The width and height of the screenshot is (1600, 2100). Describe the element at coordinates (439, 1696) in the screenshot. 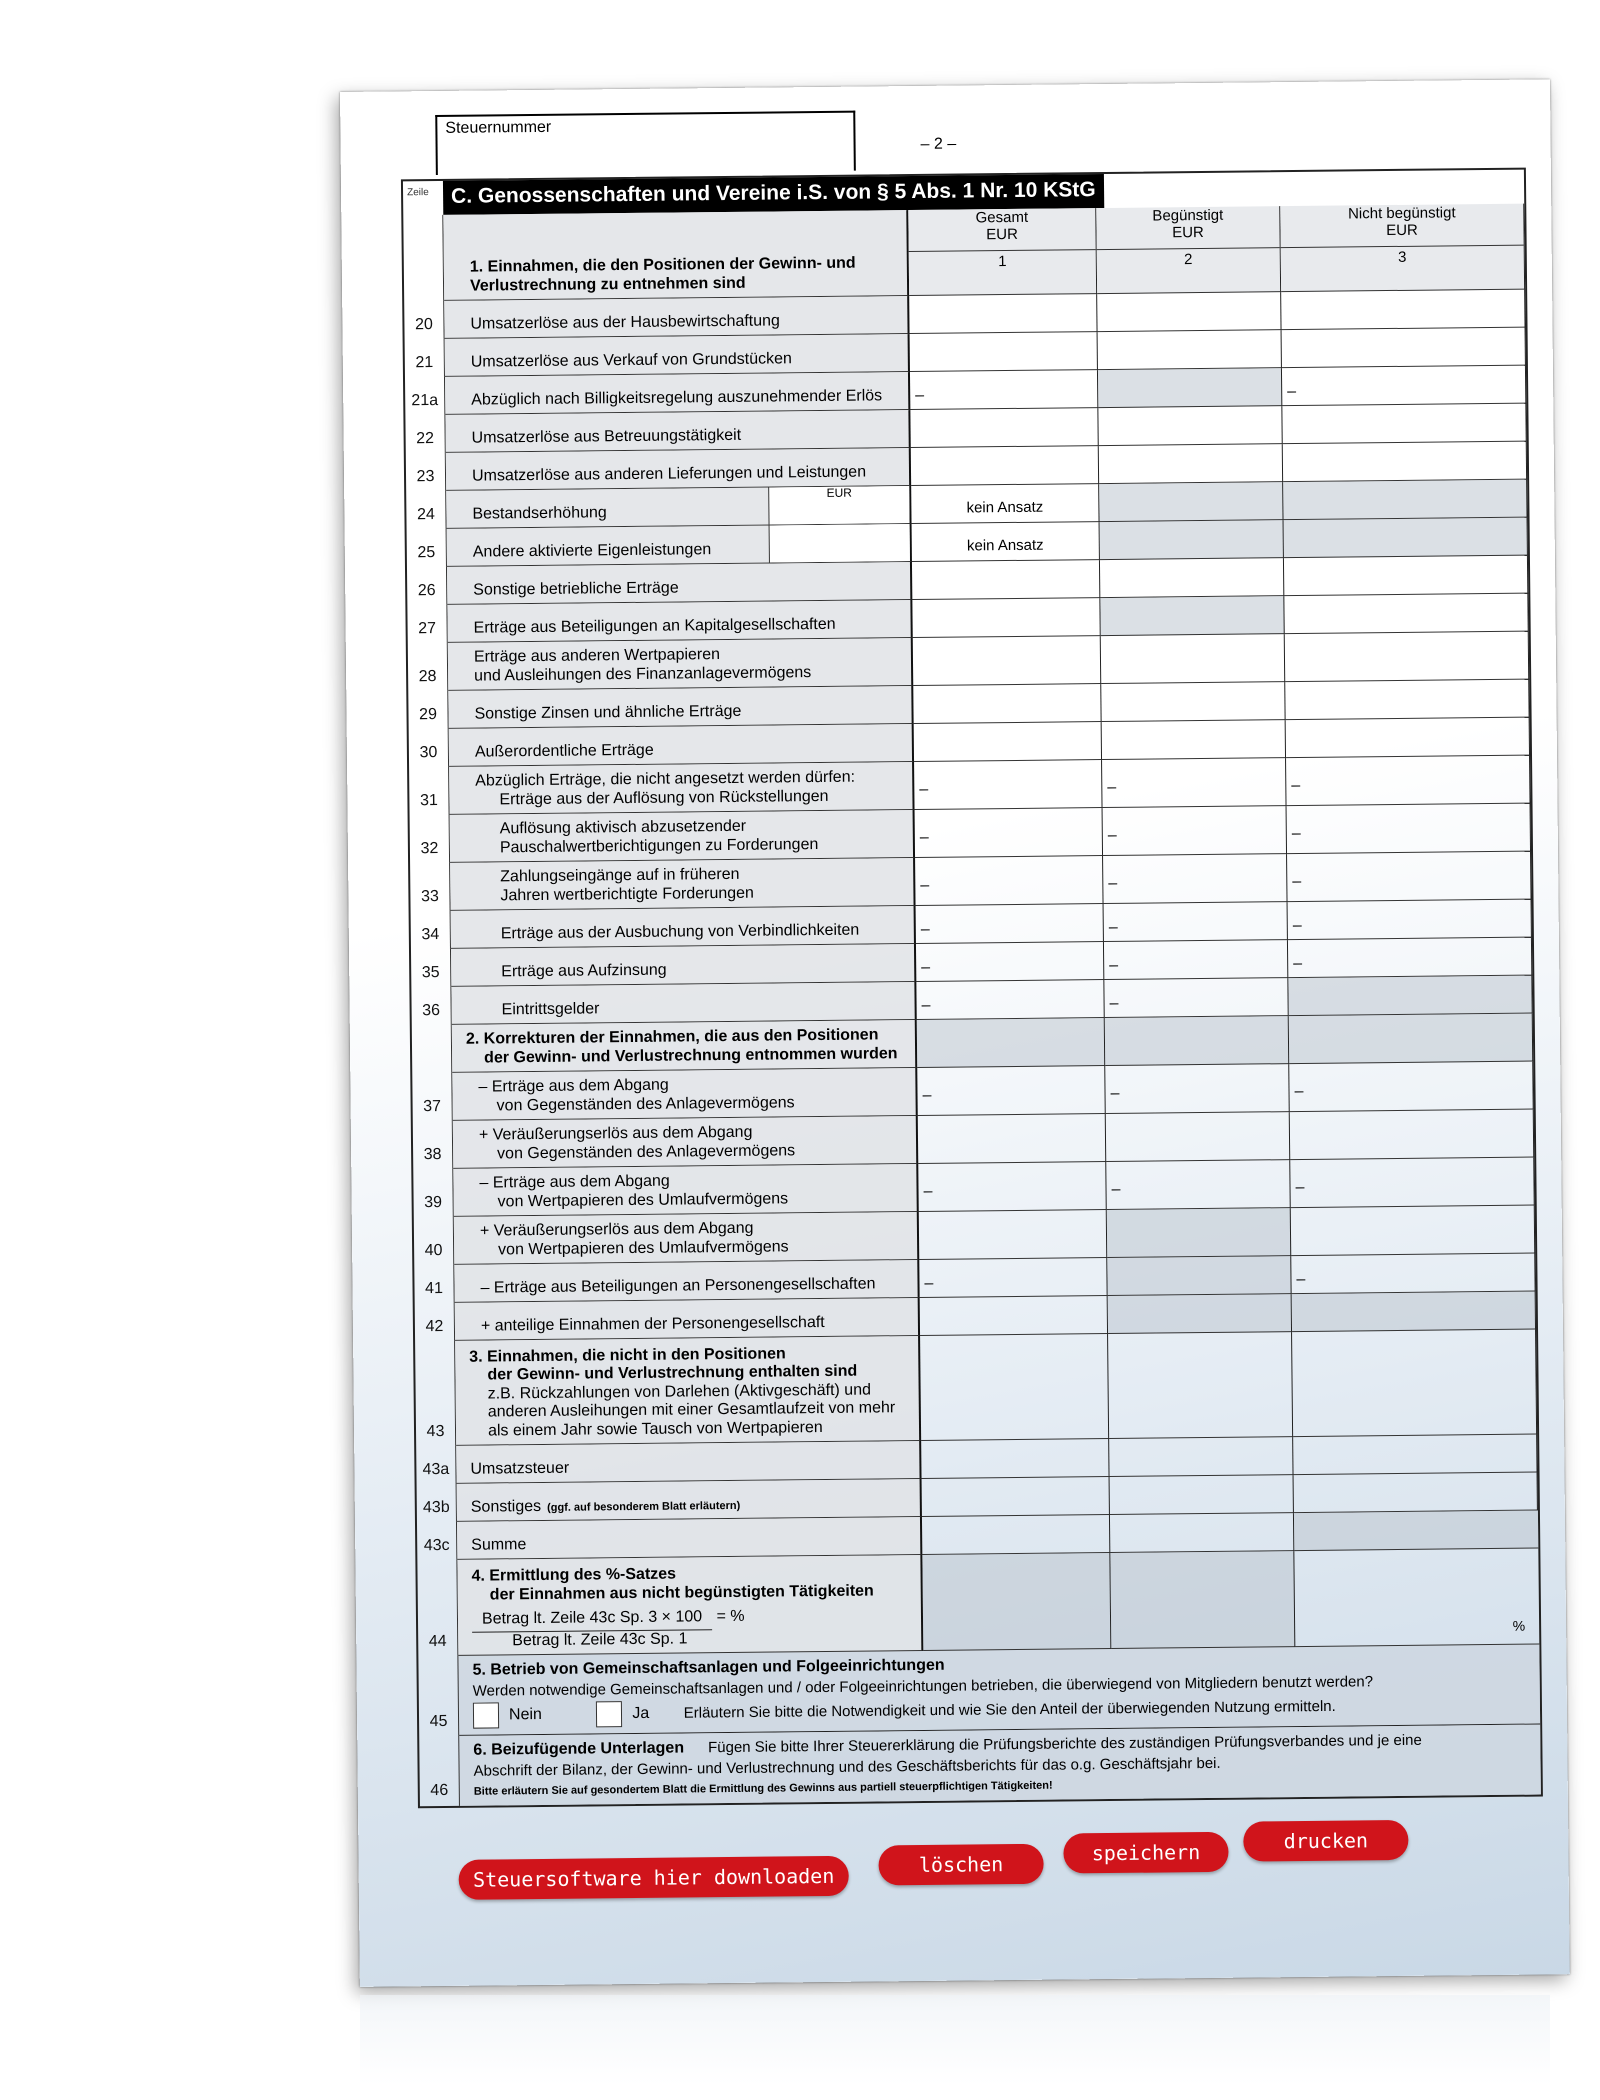

I see `zeile-number: 45` at that location.